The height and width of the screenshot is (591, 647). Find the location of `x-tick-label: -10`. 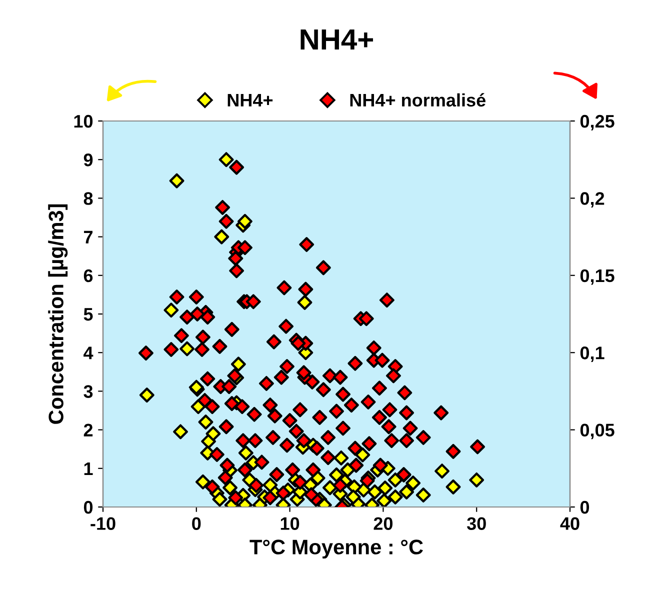

x-tick-label: -10 is located at coordinates (103, 523).